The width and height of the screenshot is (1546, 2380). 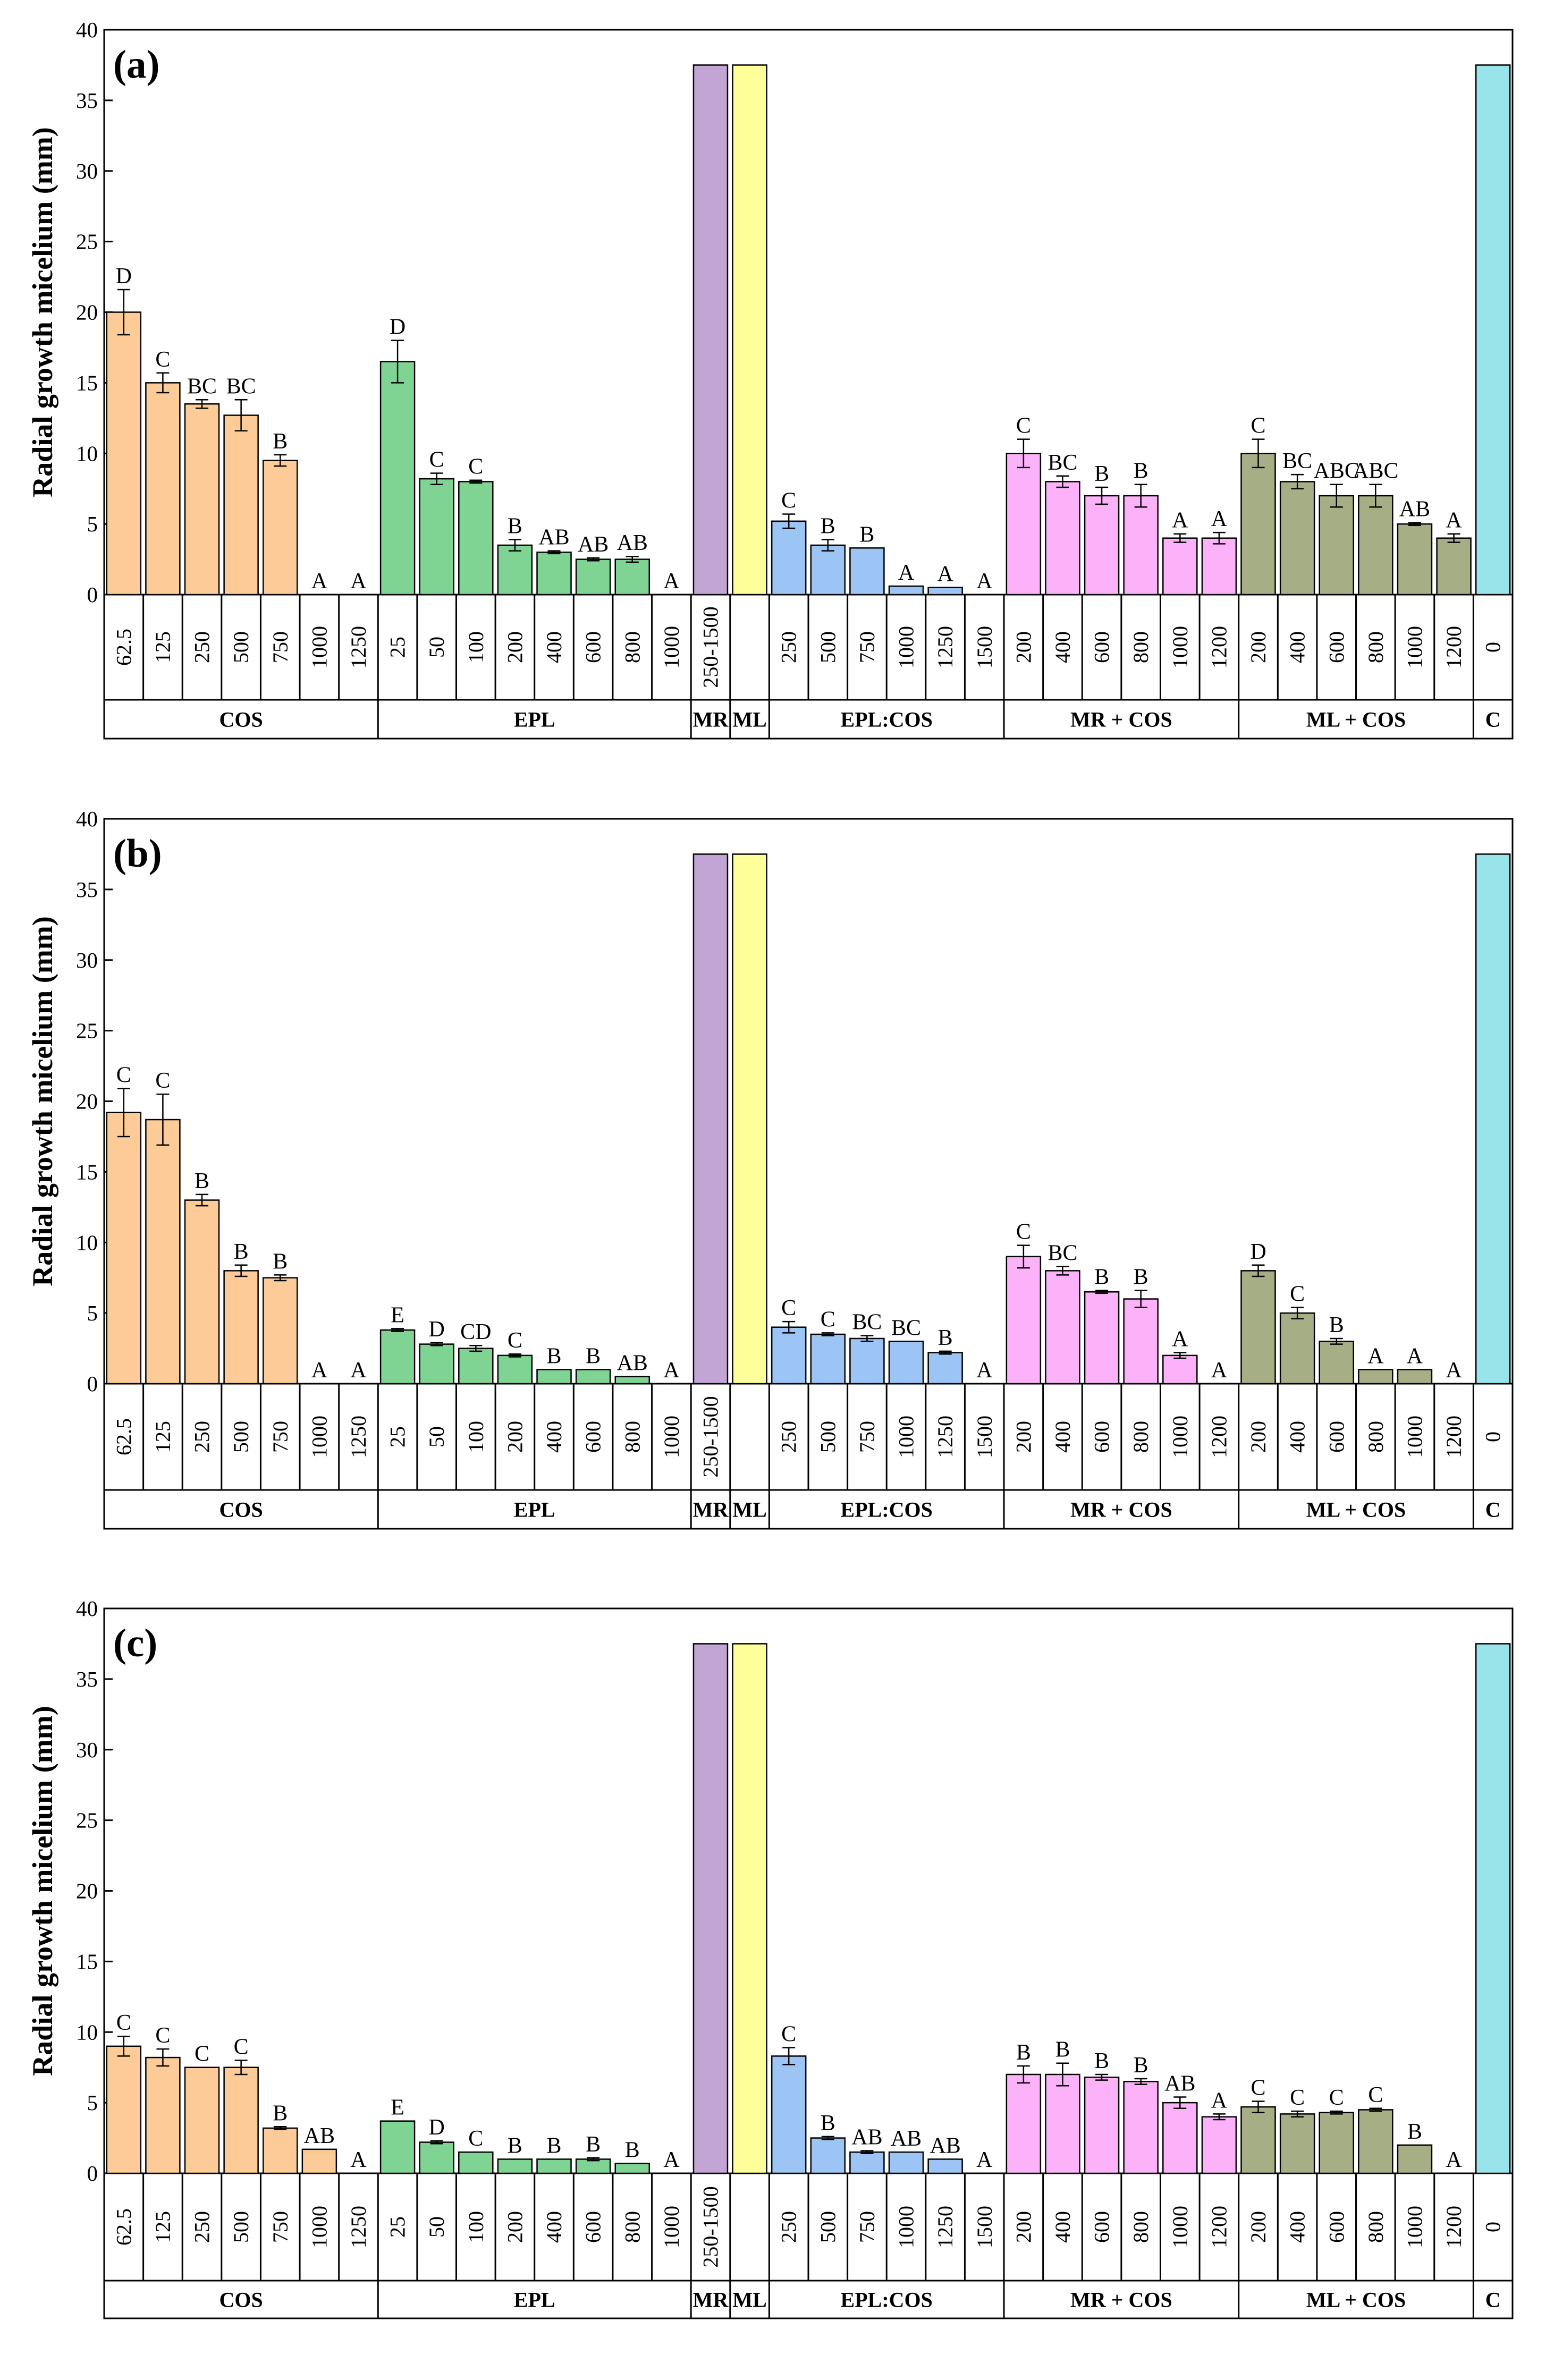 I want to click on group-label: MR + COS, so click(x=1121, y=720).